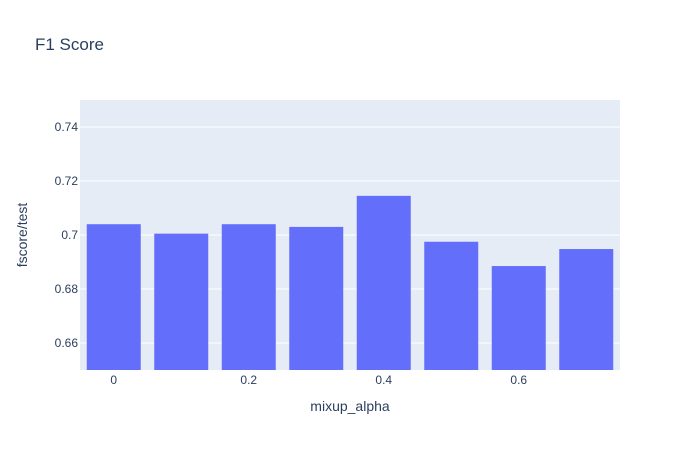 The height and width of the screenshot is (450, 700). Describe the element at coordinates (350, 406) in the screenshot. I see `x-axis-label: mixup_alpha` at that location.